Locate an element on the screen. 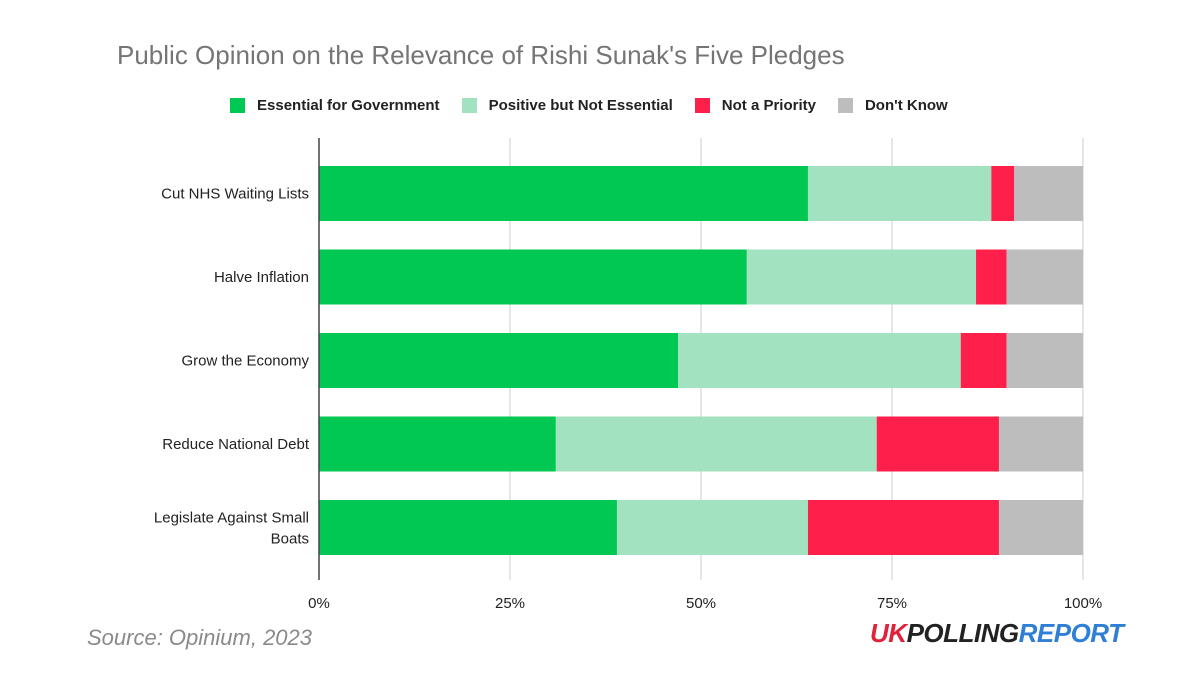 The image size is (1200, 675). category-label: Cut NHS Waiting Lists is located at coordinates (235, 194).